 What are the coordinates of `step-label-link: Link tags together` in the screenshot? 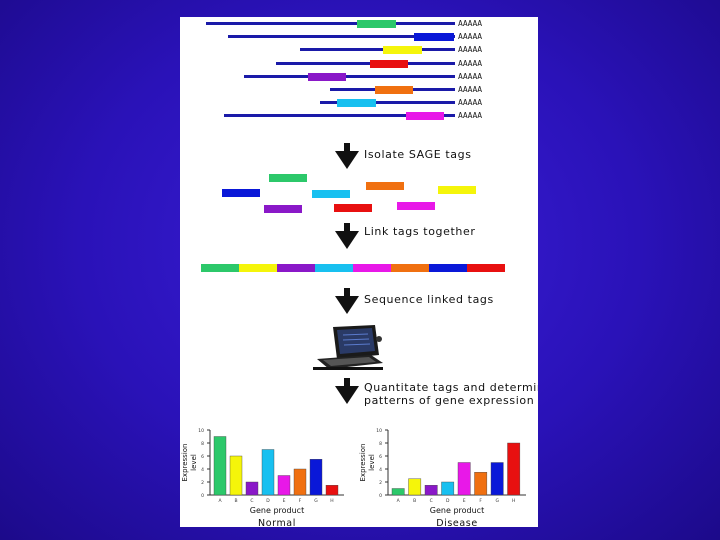 It's located at (420, 231).